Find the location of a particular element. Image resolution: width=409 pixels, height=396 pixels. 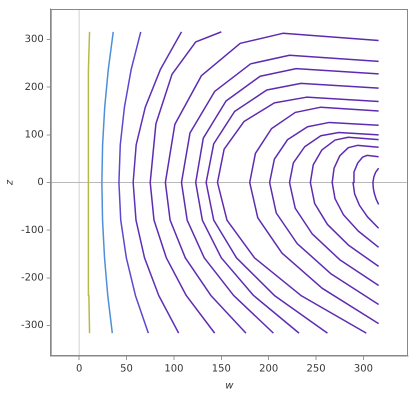

y-tick-label: -300 is located at coordinates (32, 326).